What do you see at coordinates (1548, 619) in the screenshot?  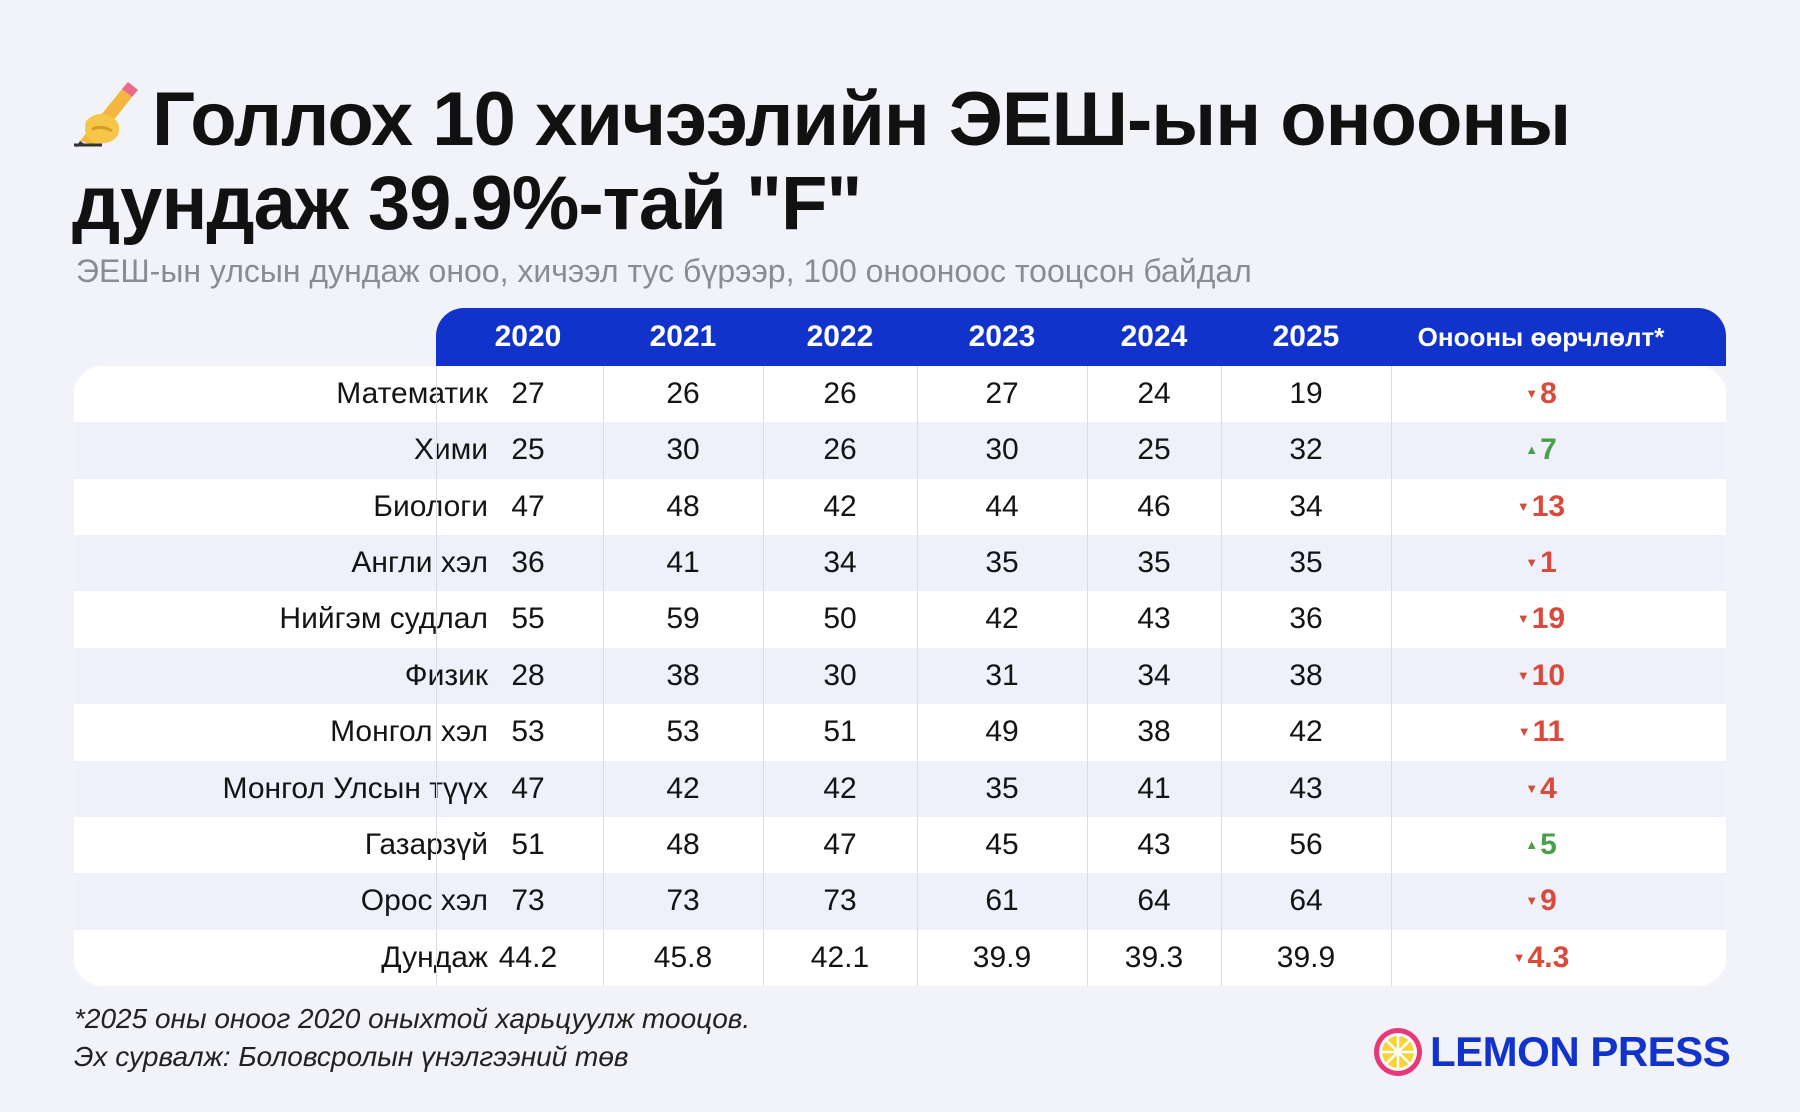 I see `change-value: 19` at bounding box center [1548, 619].